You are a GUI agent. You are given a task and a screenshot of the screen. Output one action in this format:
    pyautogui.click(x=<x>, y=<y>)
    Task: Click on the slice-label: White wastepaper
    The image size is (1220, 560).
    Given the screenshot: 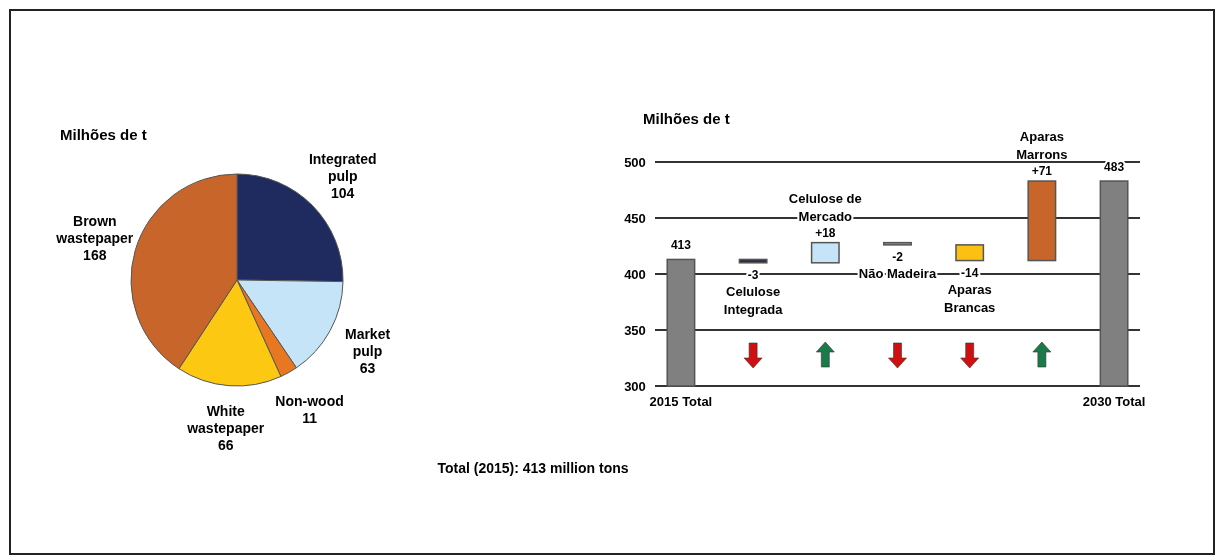 What is the action you would take?
    pyautogui.click(x=225, y=419)
    